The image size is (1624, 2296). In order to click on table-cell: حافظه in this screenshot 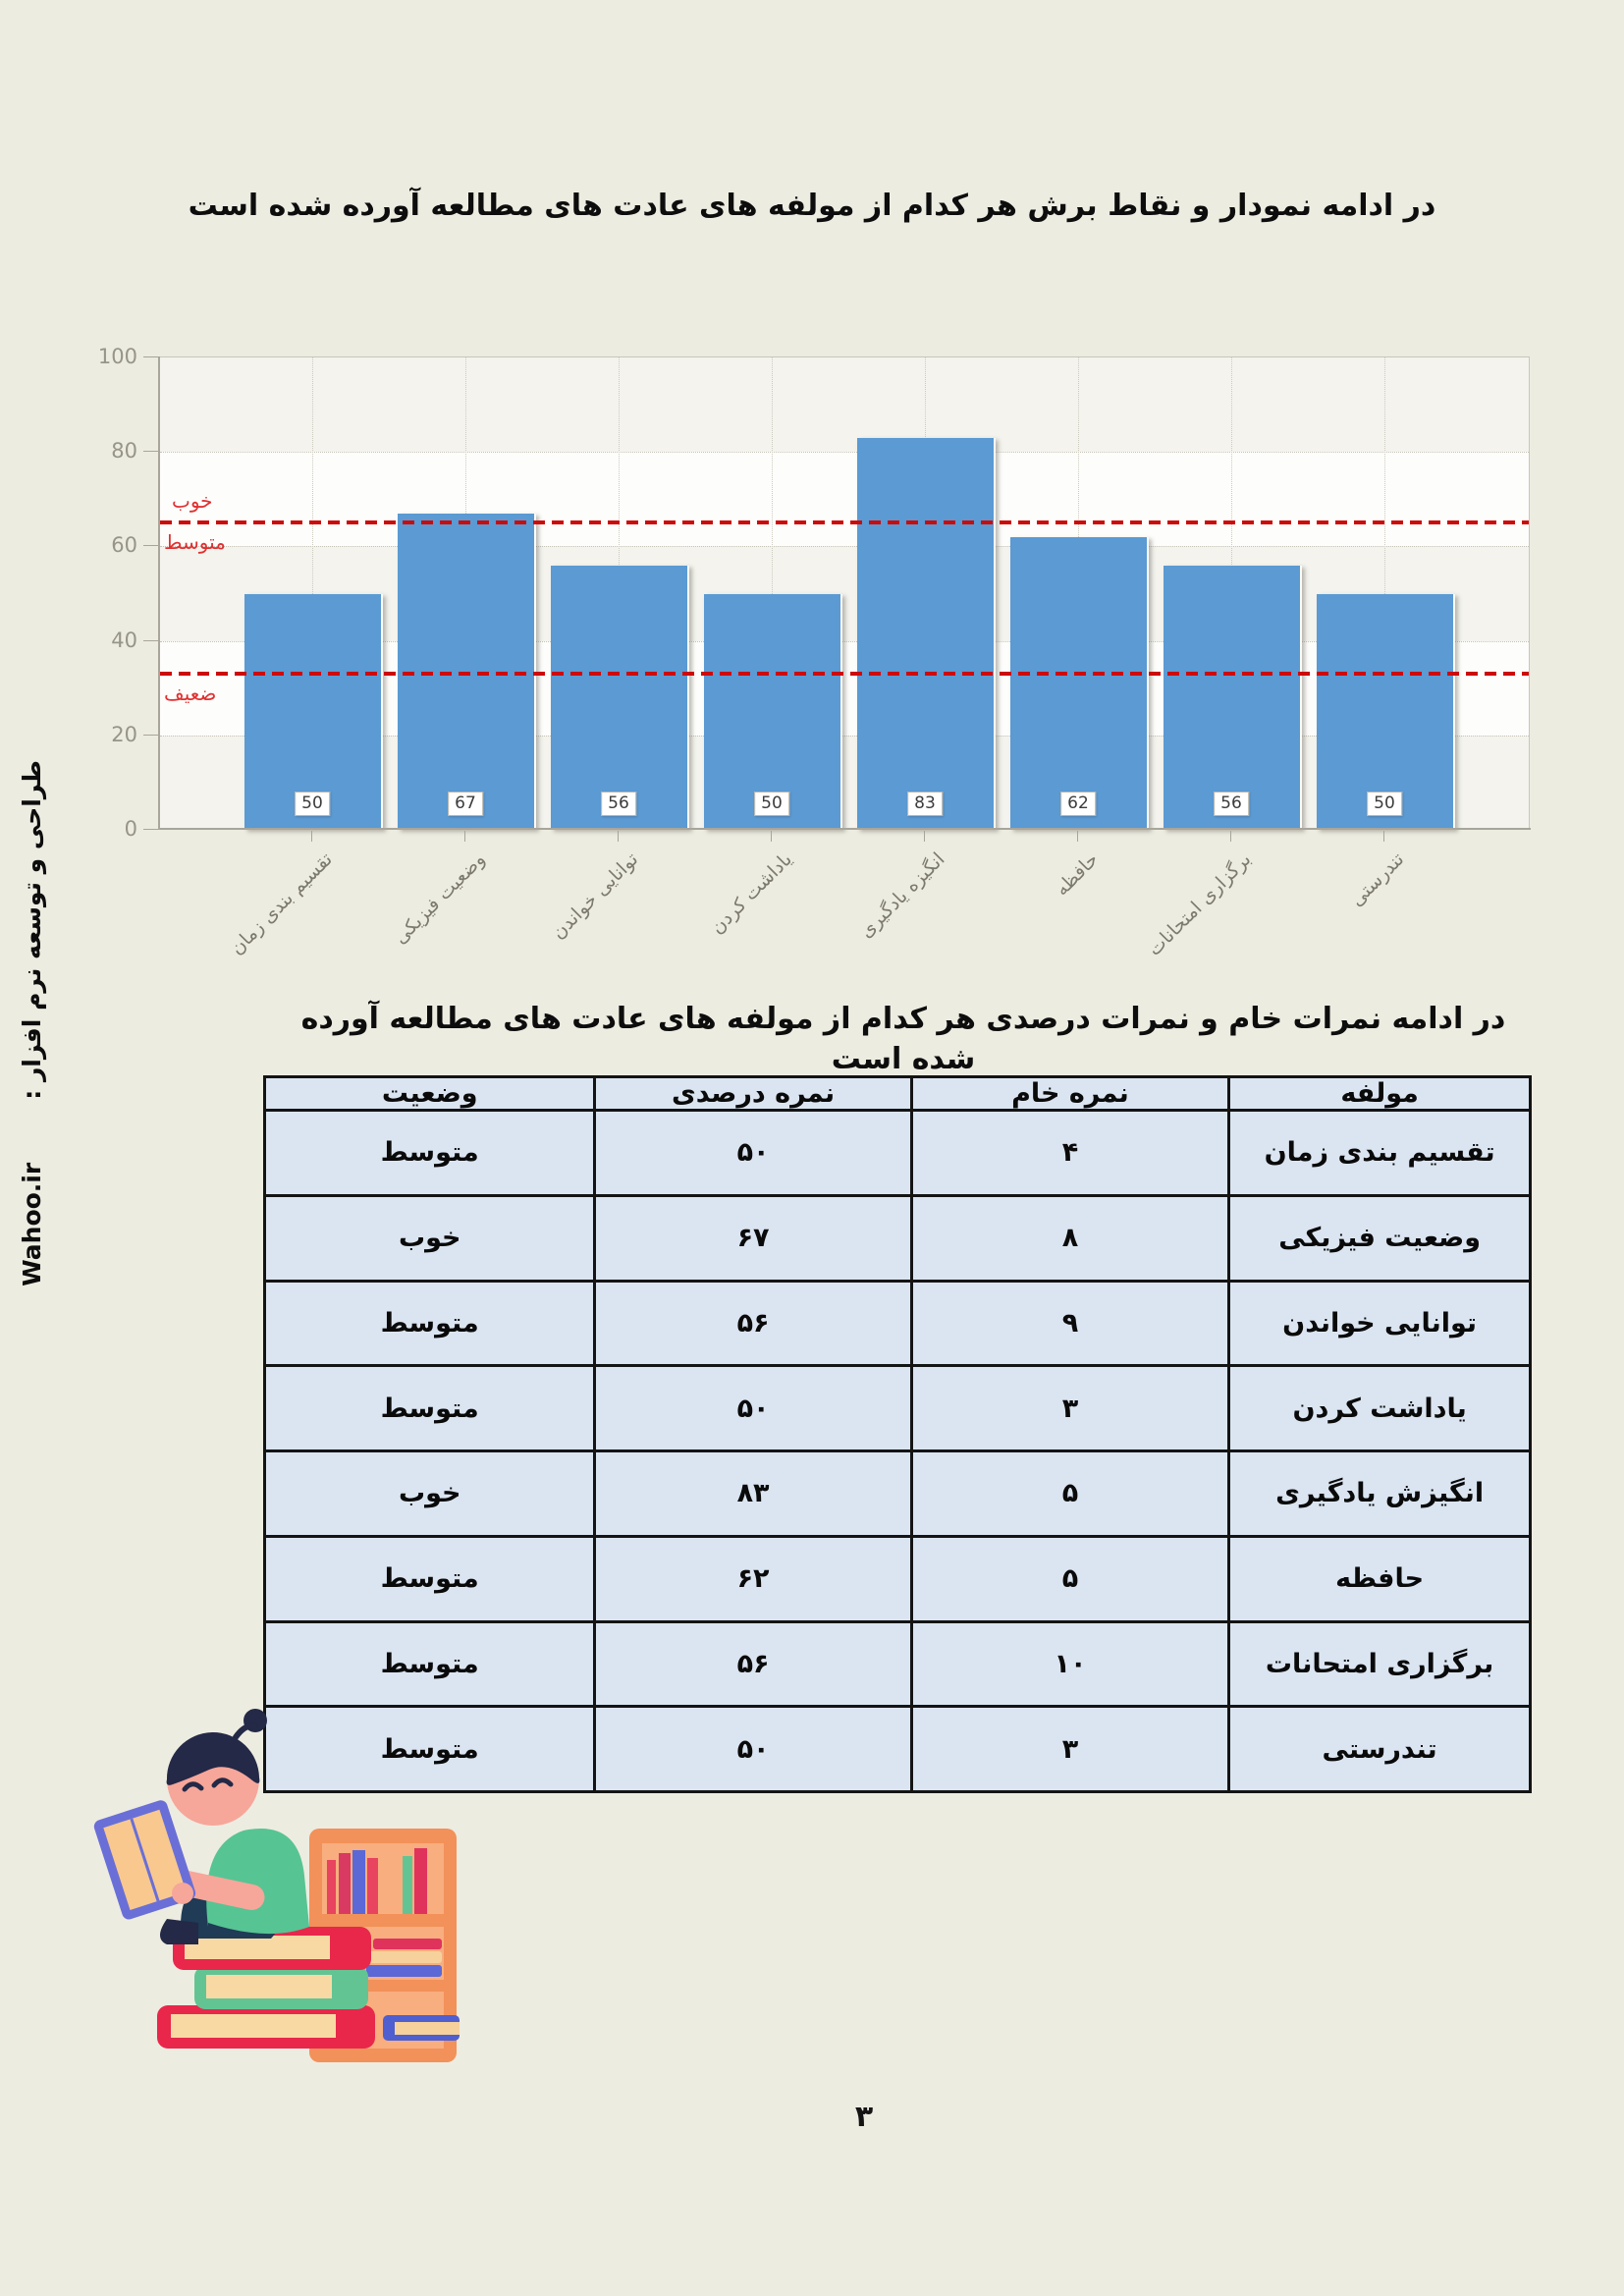, I will do `click(1379, 1578)`.